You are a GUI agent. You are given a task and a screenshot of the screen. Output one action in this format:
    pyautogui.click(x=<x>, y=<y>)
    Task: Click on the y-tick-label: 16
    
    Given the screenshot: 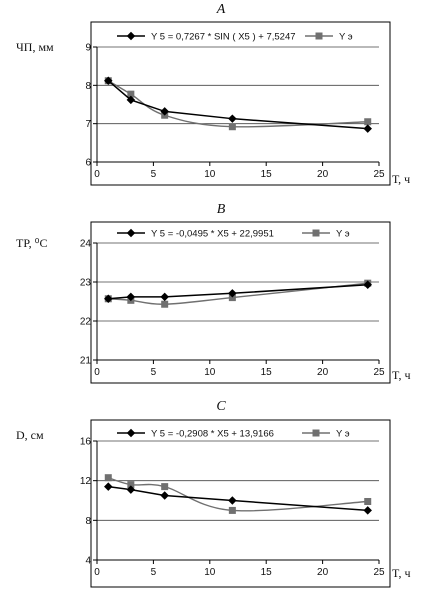 What is the action you would take?
    pyautogui.click(x=86, y=442)
    